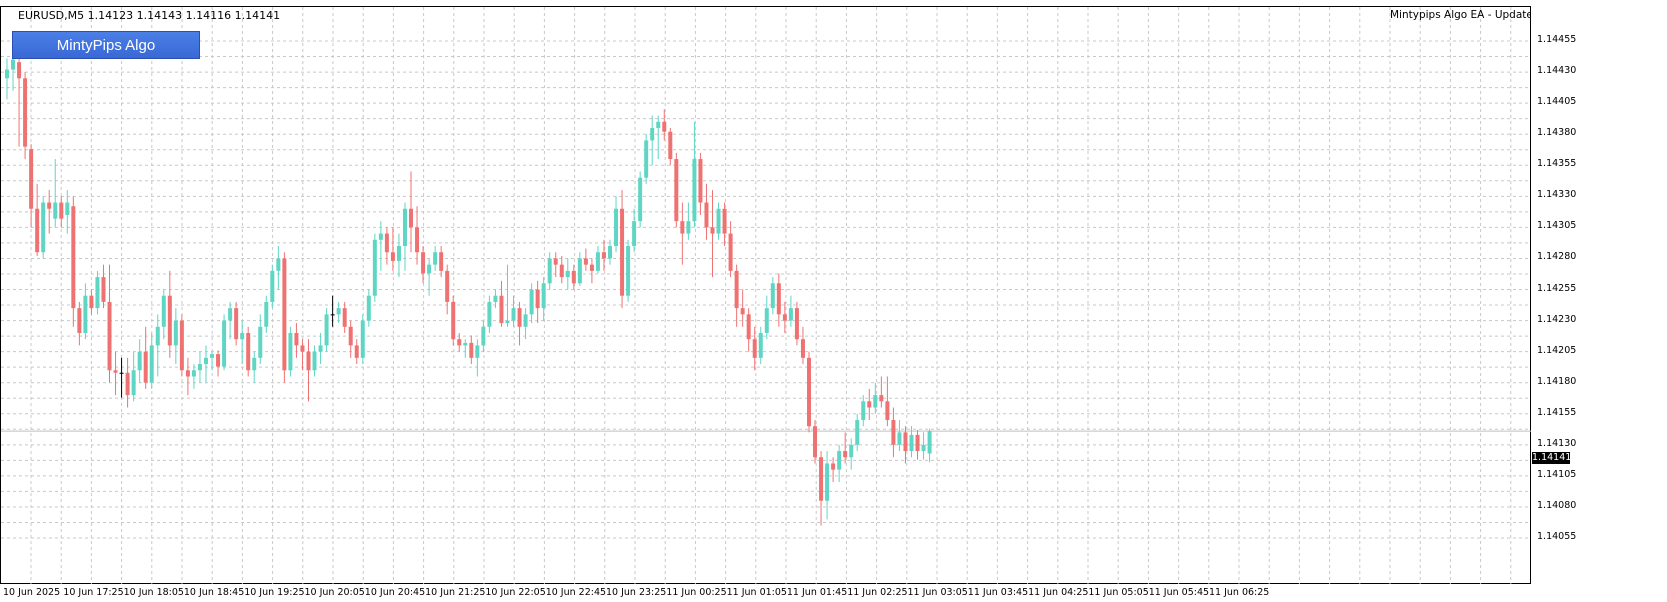 The width and height of the screenshot is (1667, 602). Describe the element at coordinates (1557, 505) in the screenshot. I see `price-label: 1.14080` at that location.